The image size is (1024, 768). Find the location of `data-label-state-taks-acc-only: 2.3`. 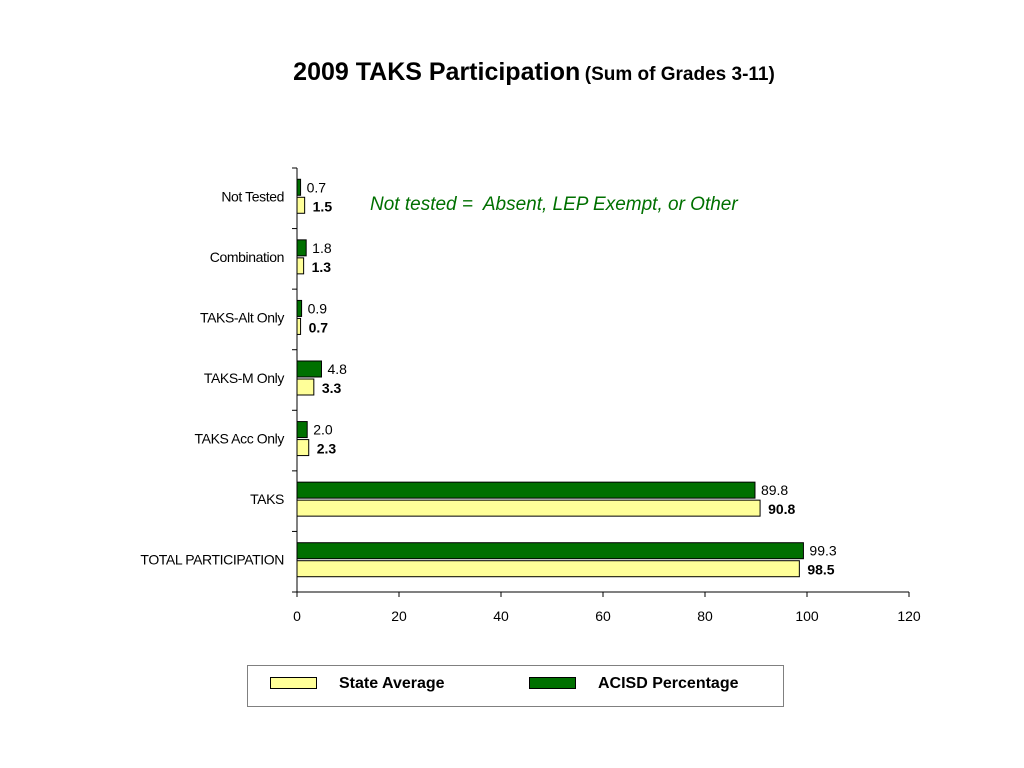

data-label-state-taks-acc-only: 2.3 is located at coordinates (327, 449).